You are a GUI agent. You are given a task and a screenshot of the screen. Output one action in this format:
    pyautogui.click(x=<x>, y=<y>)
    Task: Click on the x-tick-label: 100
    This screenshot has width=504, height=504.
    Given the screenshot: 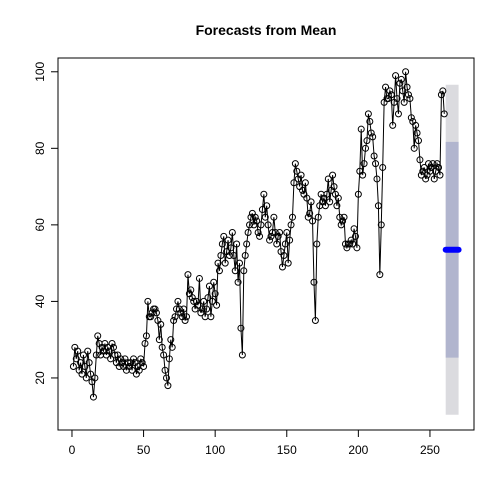 What is the action you would take?
    pyautogui.click(x=215, y=450)
    